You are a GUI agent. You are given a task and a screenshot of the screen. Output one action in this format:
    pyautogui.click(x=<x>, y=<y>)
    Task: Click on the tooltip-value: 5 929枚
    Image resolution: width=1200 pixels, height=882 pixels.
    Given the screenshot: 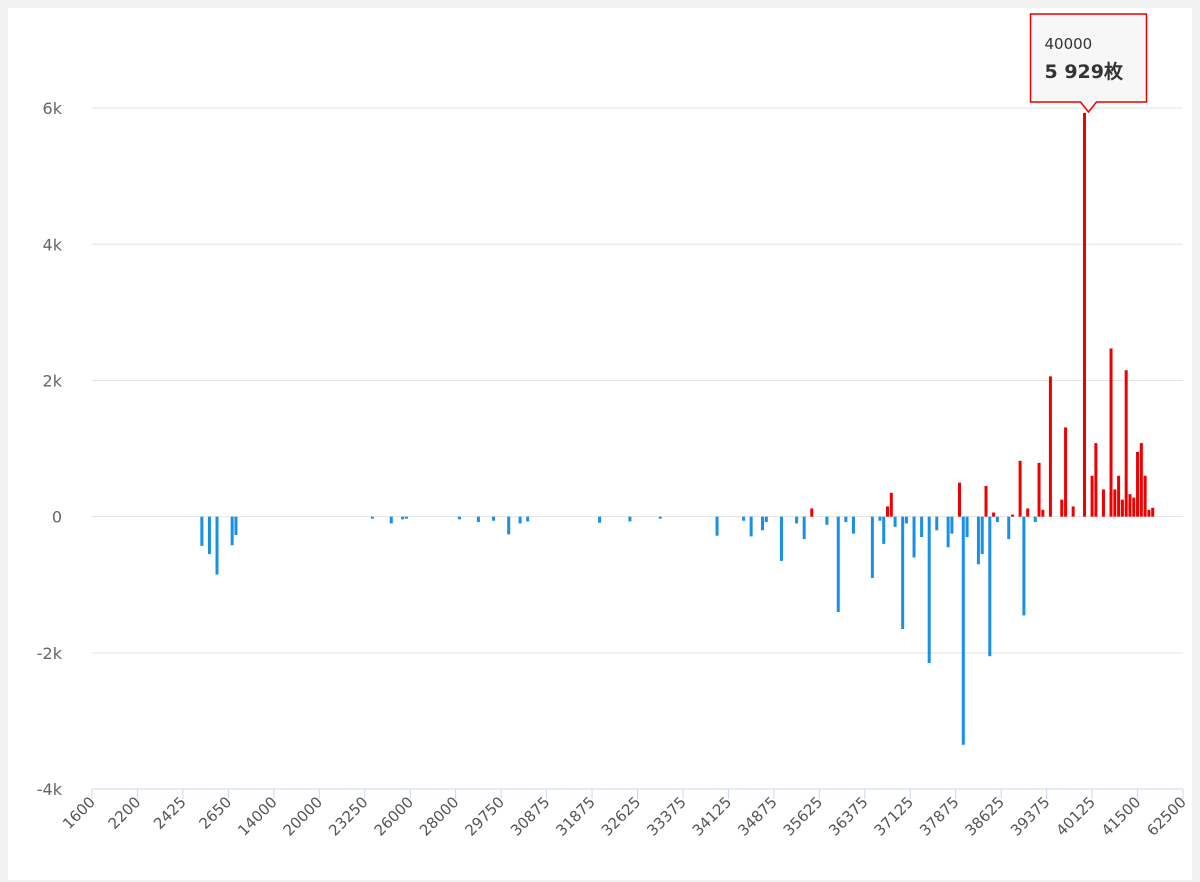 What is the action you would take?
    pyautogui.click(x=1084, y=71)
    